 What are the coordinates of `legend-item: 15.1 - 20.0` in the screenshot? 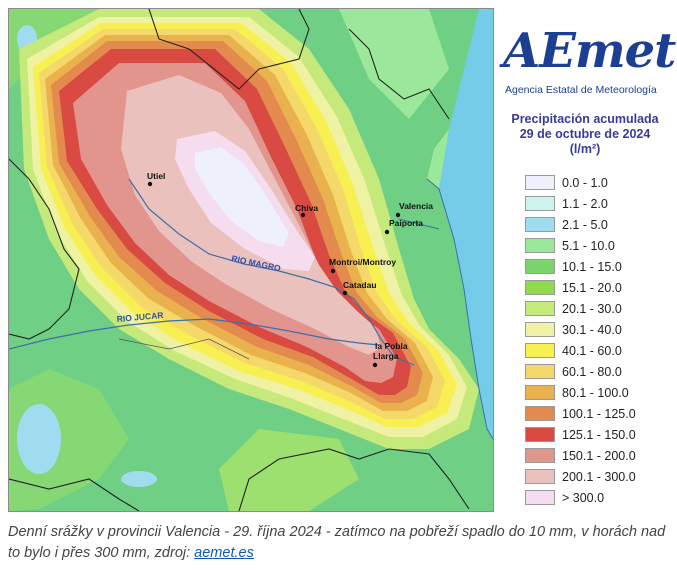 It's located at (600, 287).